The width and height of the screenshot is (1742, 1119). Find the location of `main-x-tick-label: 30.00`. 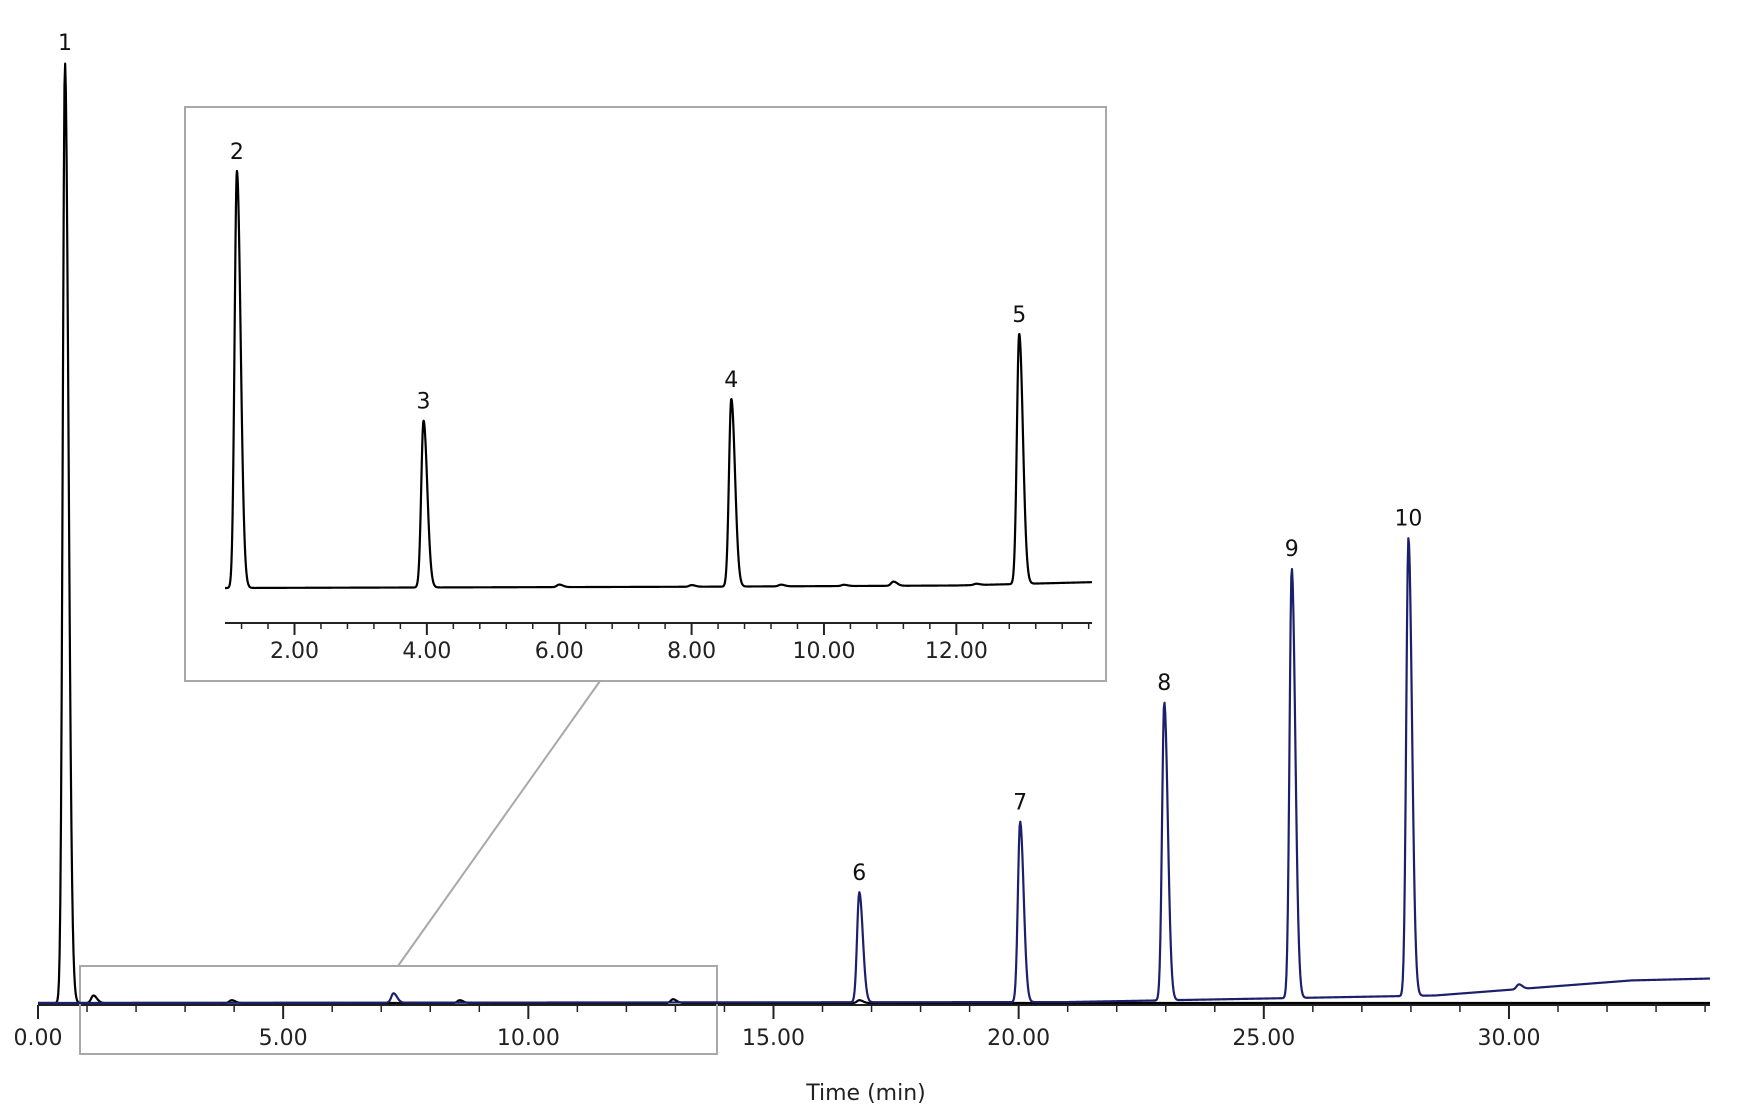

main-x-tick-label: 30.00 is located at coordinates (1508, 1038).